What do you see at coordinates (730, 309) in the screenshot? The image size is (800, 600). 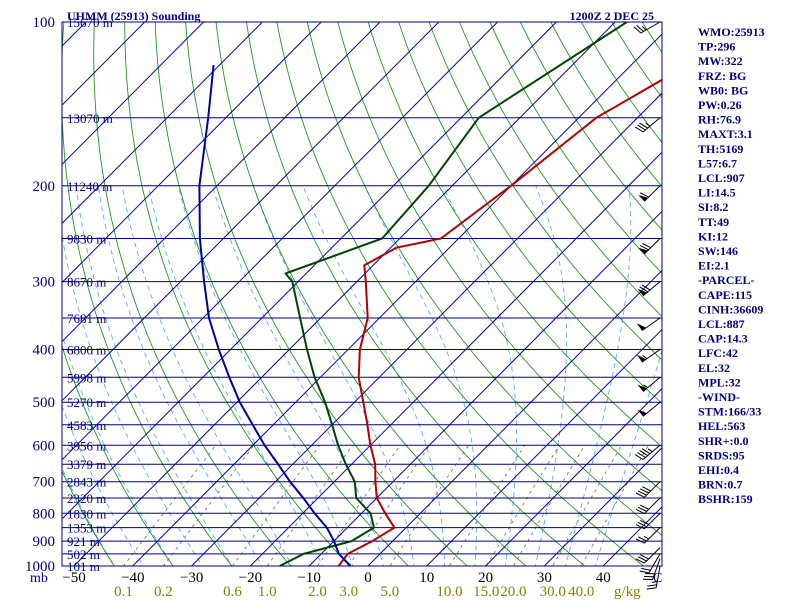 I see `index-entry: CINH:36609` at bounding box center [730, 309].